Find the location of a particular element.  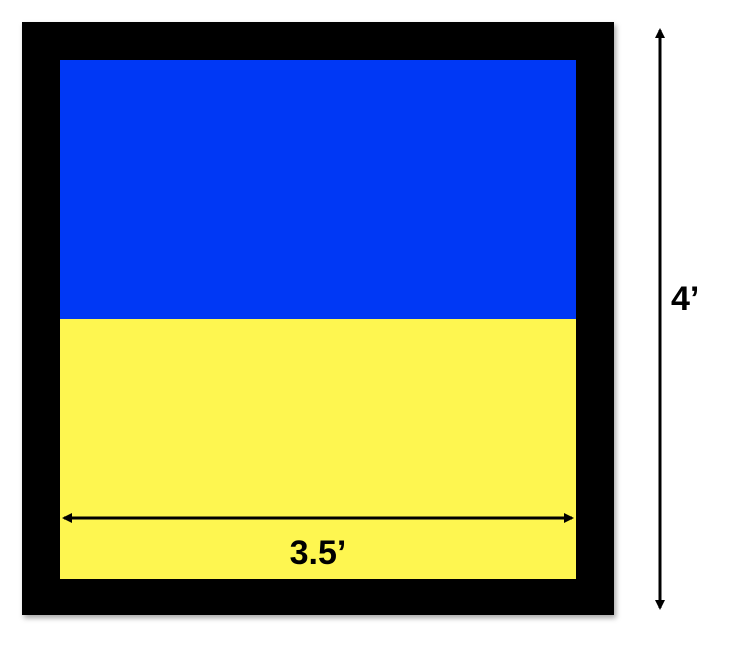

height-label: 4’ is located at coordinates (685, 299).